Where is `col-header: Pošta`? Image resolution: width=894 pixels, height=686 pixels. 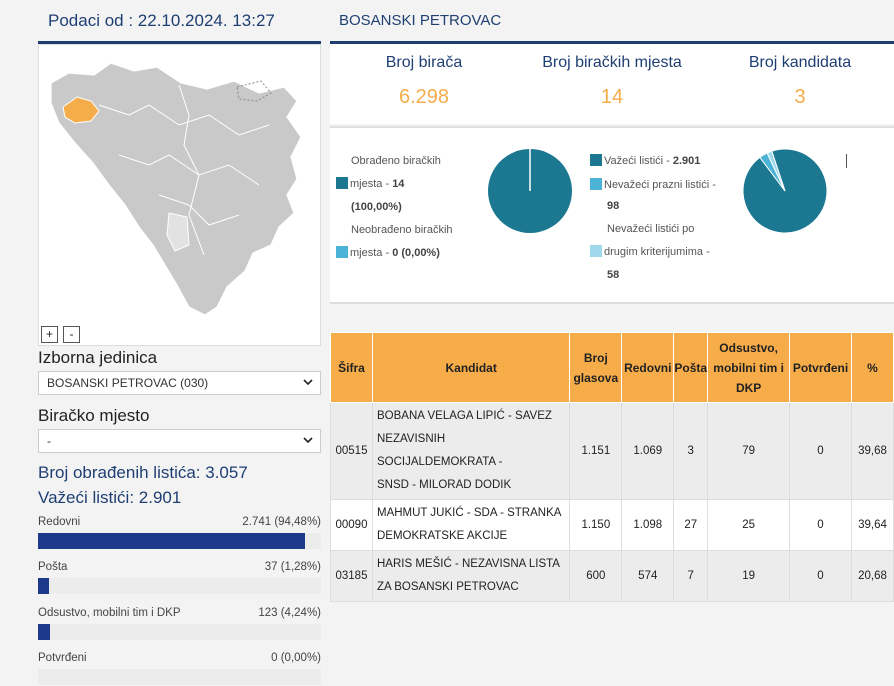
col-header: Pošta is located at coordinates (691, 367).